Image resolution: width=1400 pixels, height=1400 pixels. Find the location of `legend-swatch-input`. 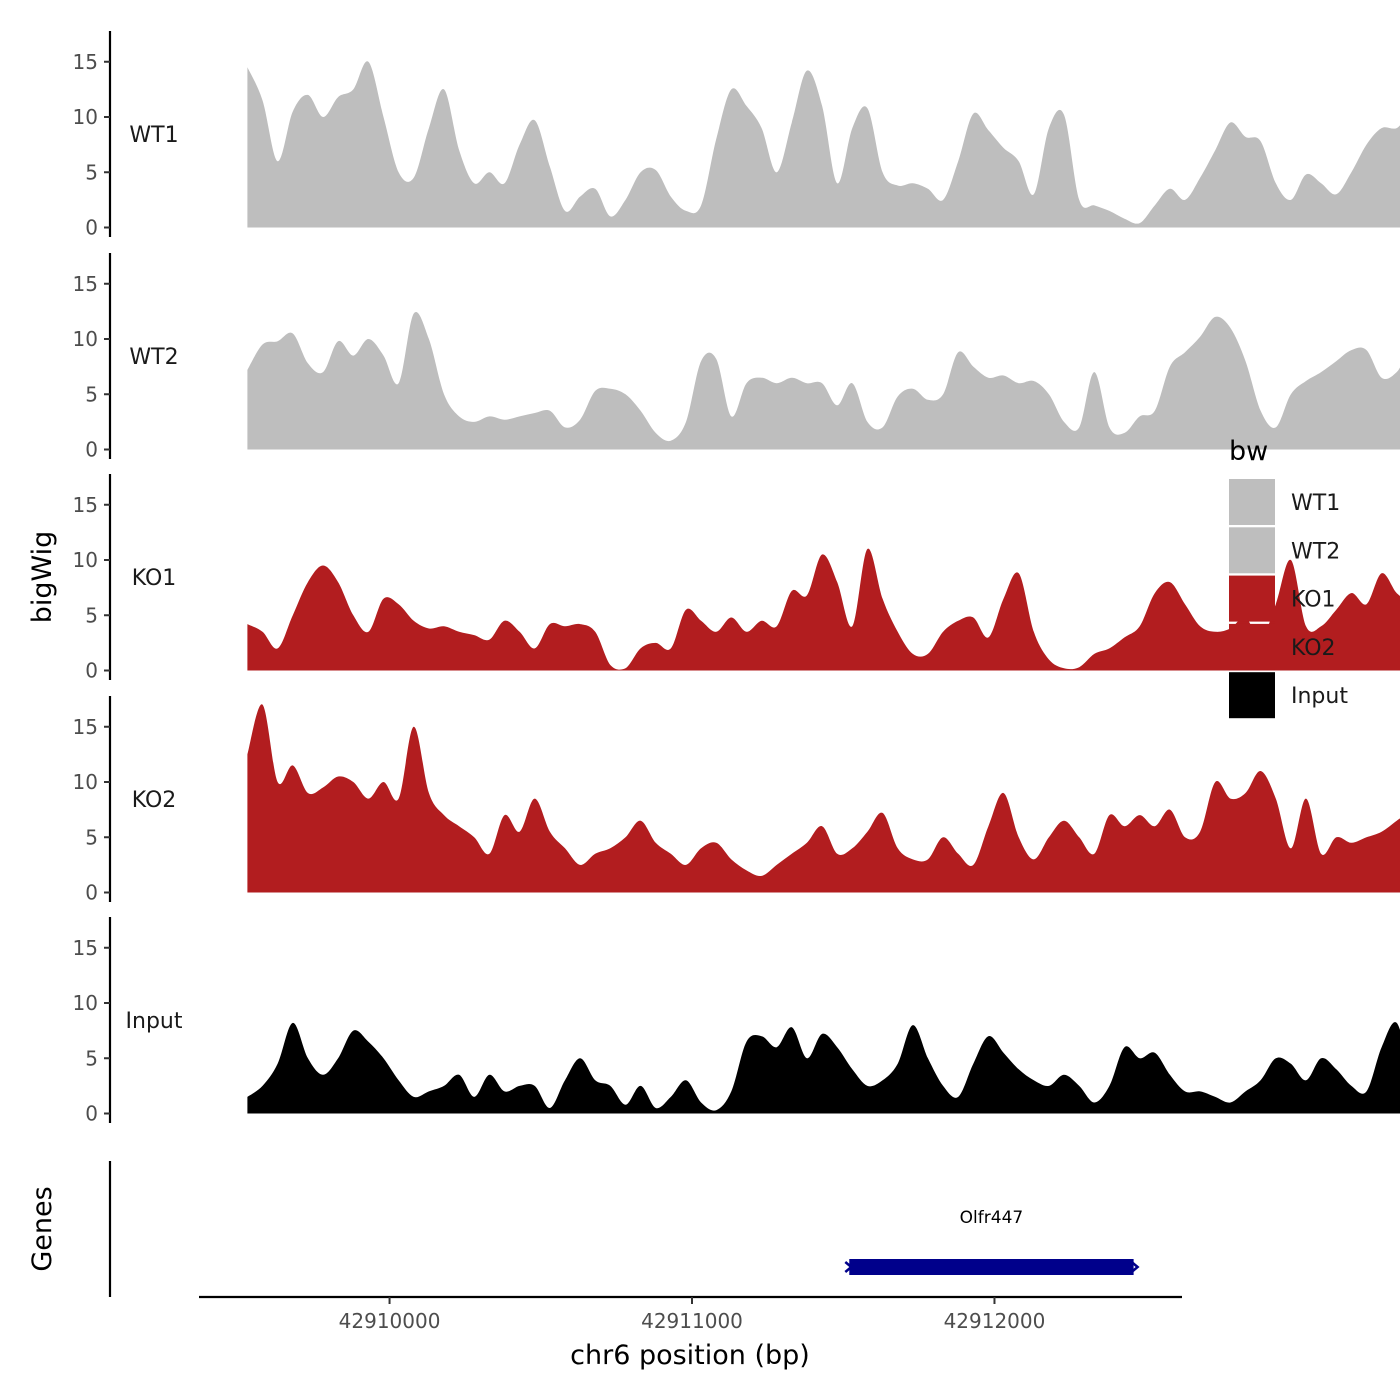

legend-swatch-input is located at coordinates (1252, 695).